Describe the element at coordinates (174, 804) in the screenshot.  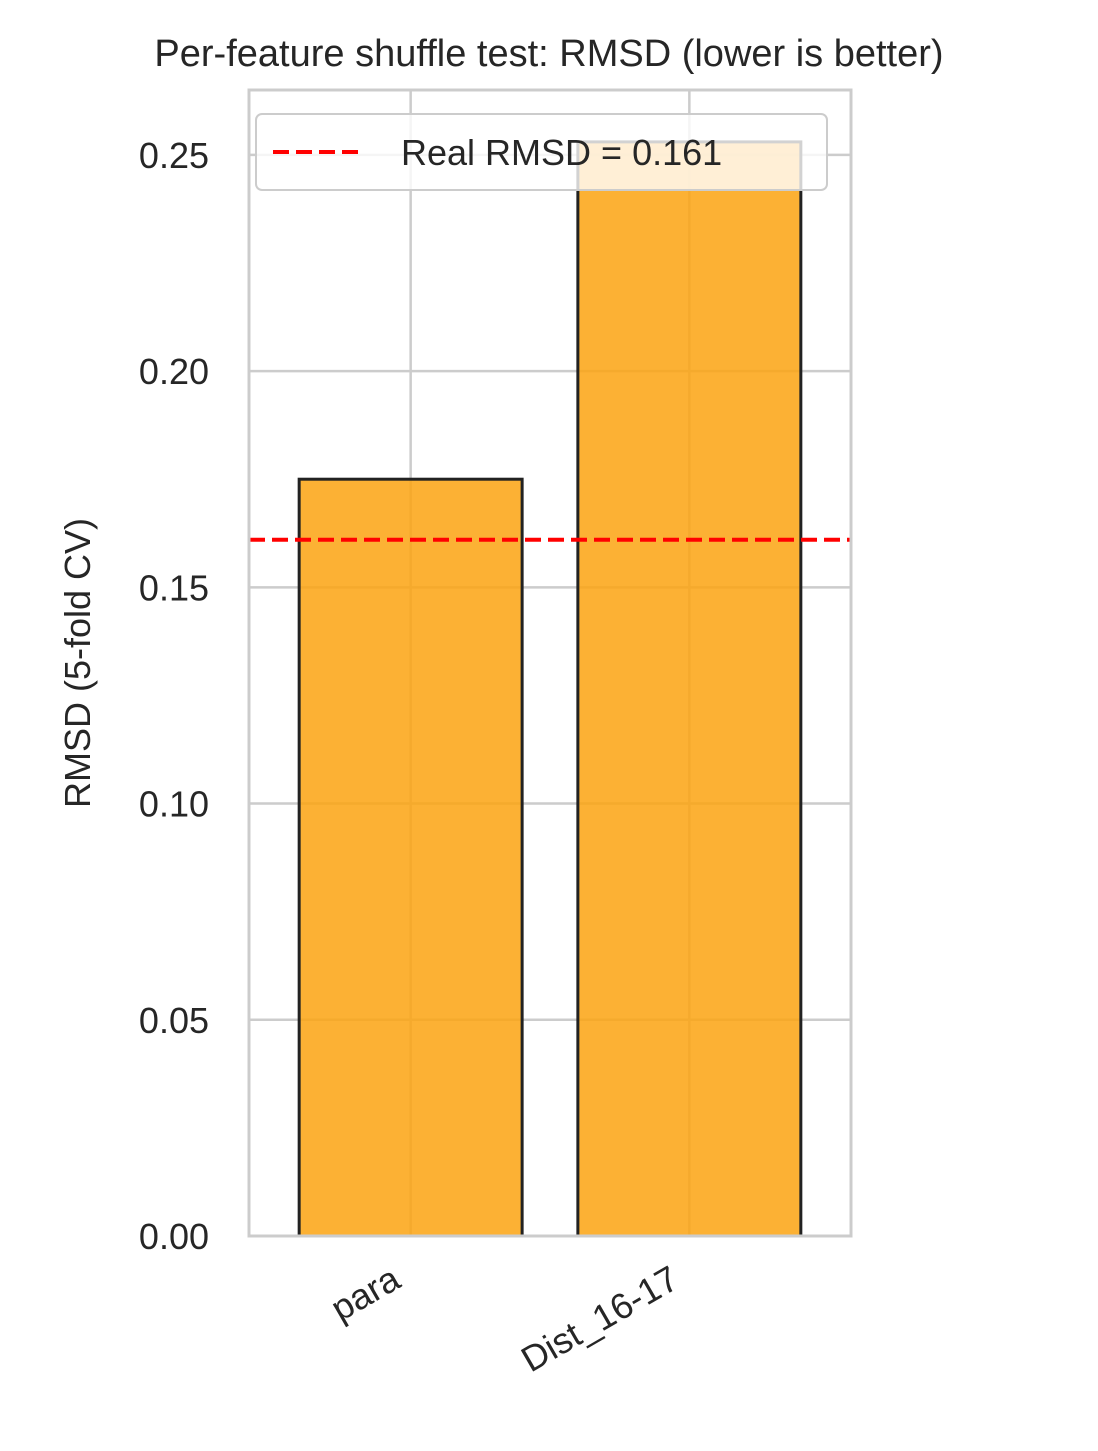
I see `y-tick-label: 0.10` at that location.